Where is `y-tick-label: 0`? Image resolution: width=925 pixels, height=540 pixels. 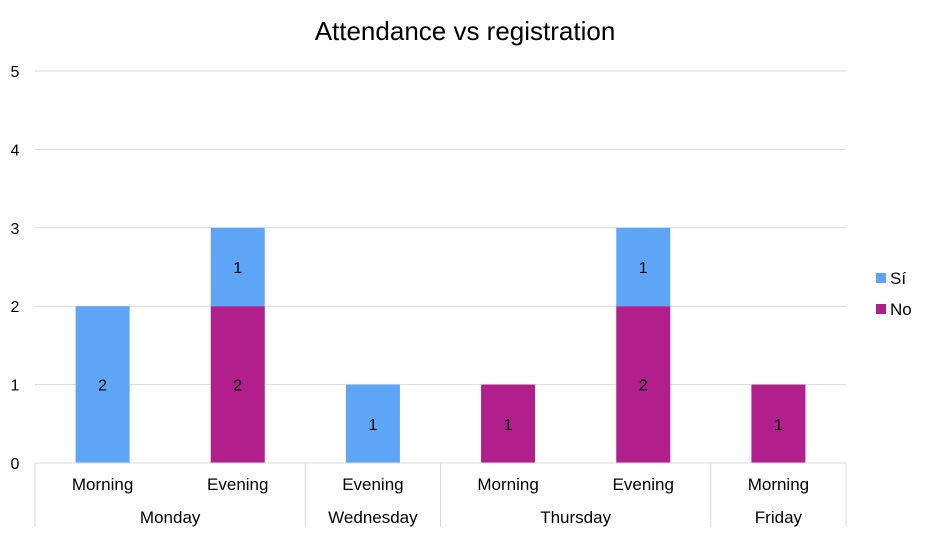
y-tick-label: 0 is located at coordinates (15, 464).